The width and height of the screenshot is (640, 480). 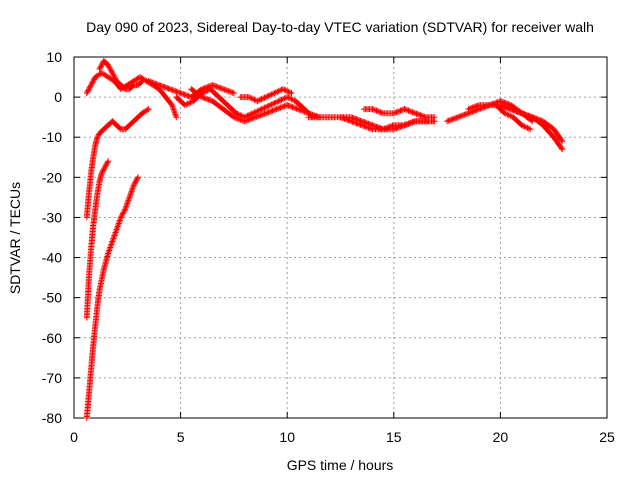 I want to click on y-tick-label: -30, so click(x=52, y=217).